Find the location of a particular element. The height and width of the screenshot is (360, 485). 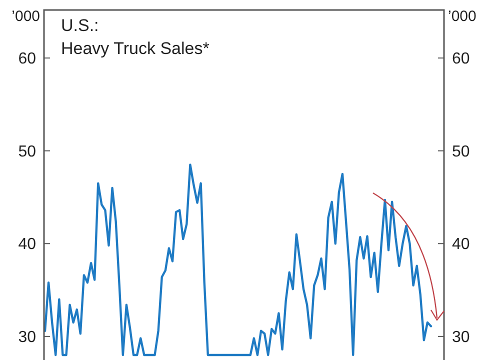

y2-tick-label: 40 is located at coordinates (461, 245).